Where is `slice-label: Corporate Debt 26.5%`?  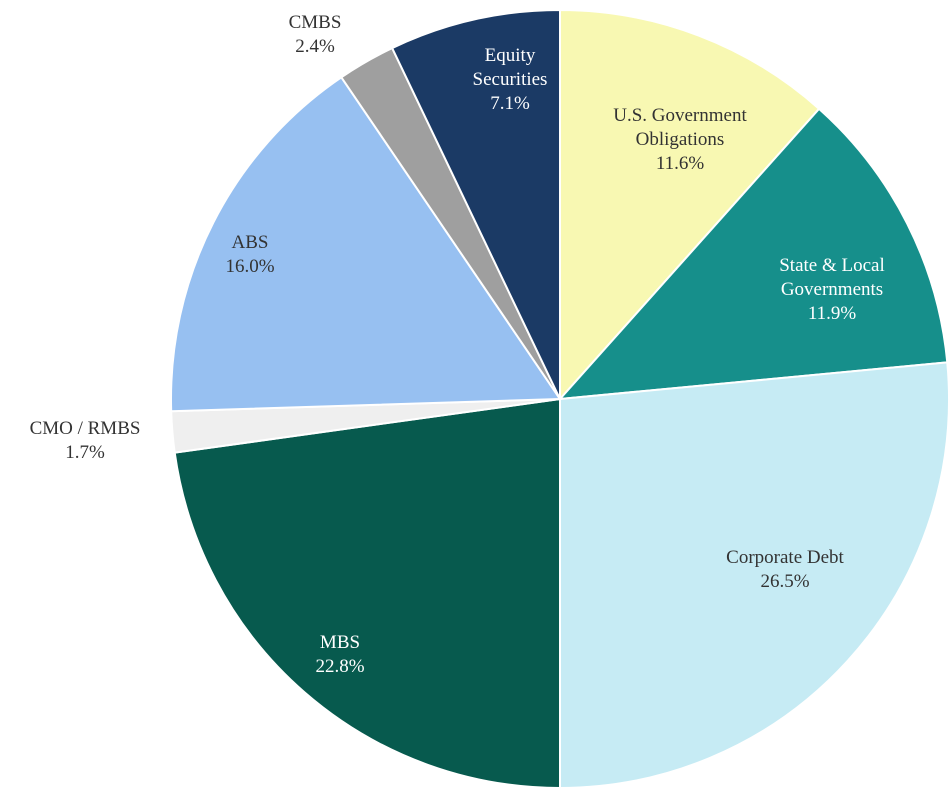
slice-label: Corporate Debt 26.5% is located at coordinates (785, 570).